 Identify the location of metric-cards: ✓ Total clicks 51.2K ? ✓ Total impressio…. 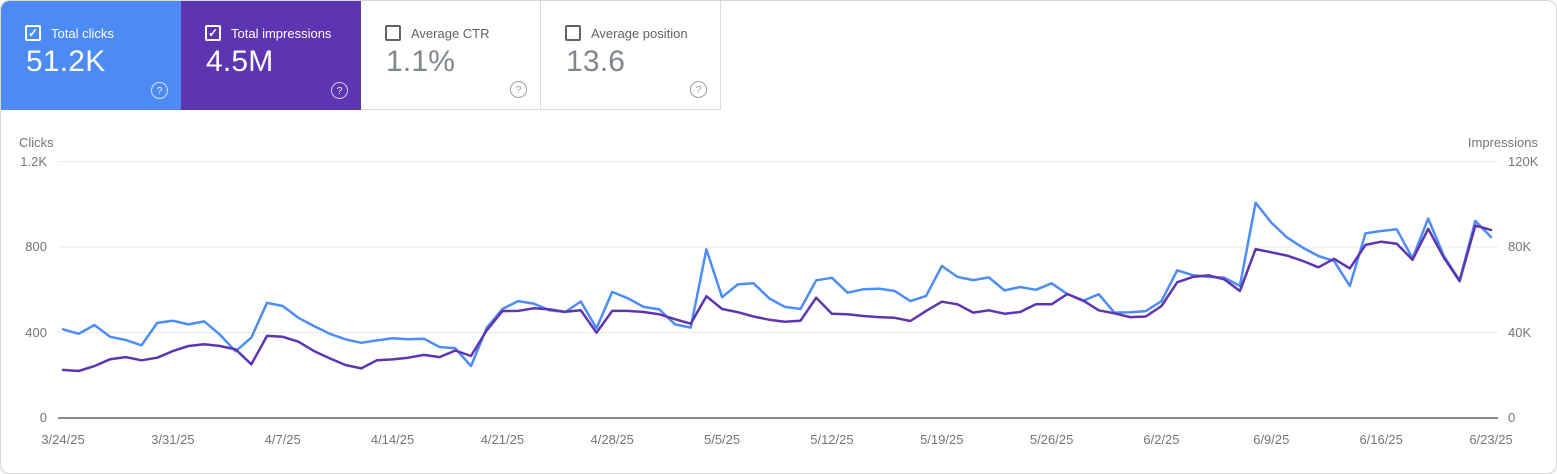
(361, 55).